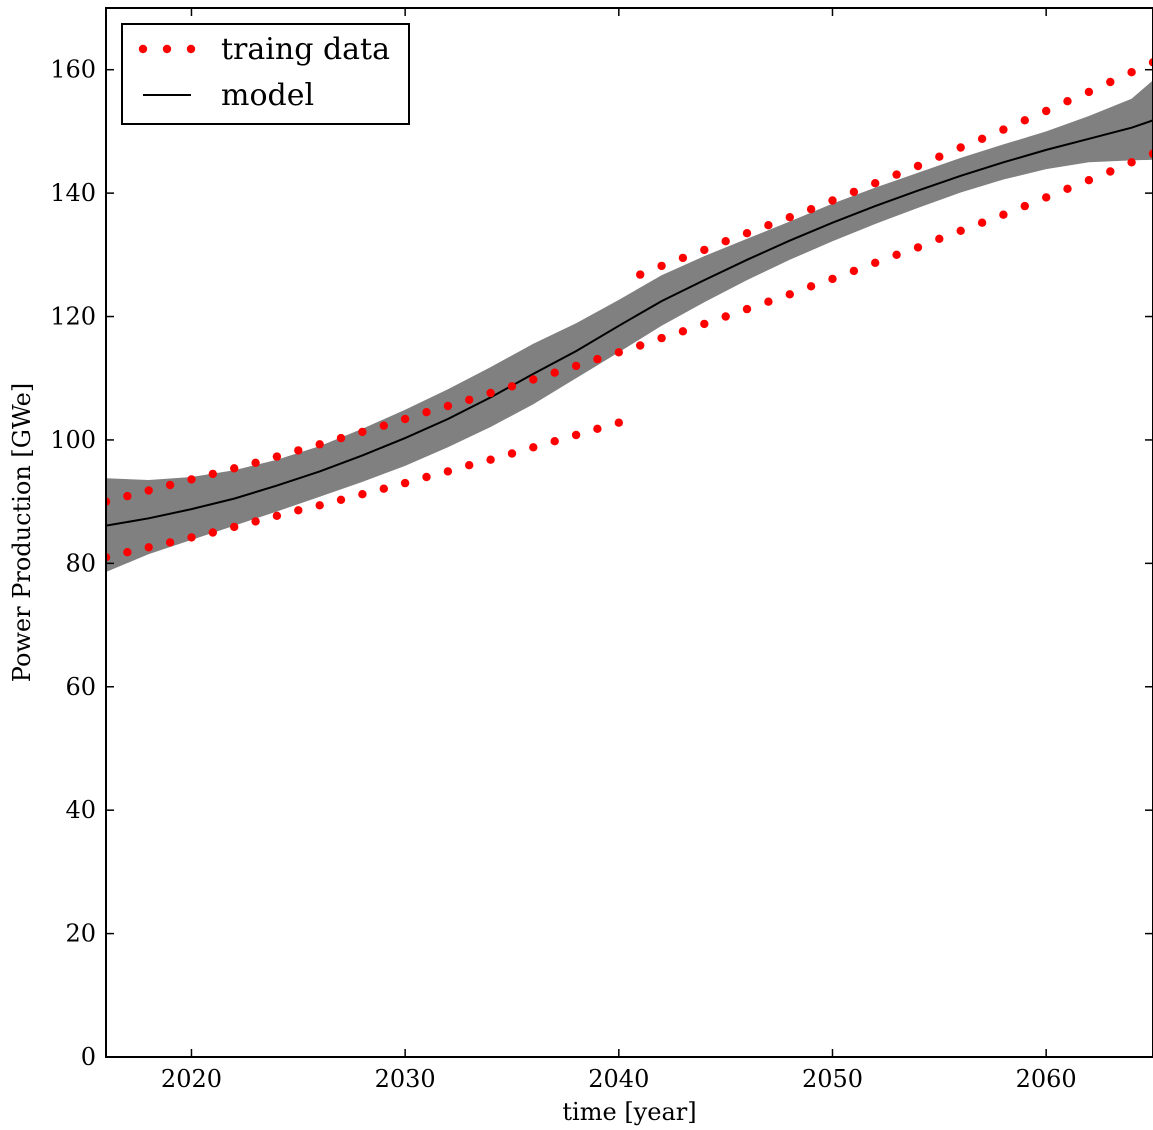 This screenshot has height=1130, width=1153. Describe the element at coordinates (405, 1079) in the screenshot. I see `x-tick-label: 2030` at that location.